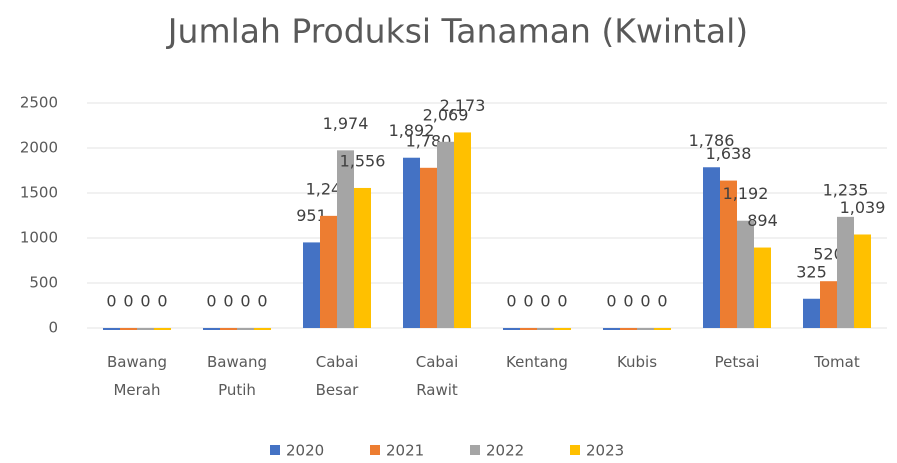  I want to click on value-label: 1,892, so click(412, 130).